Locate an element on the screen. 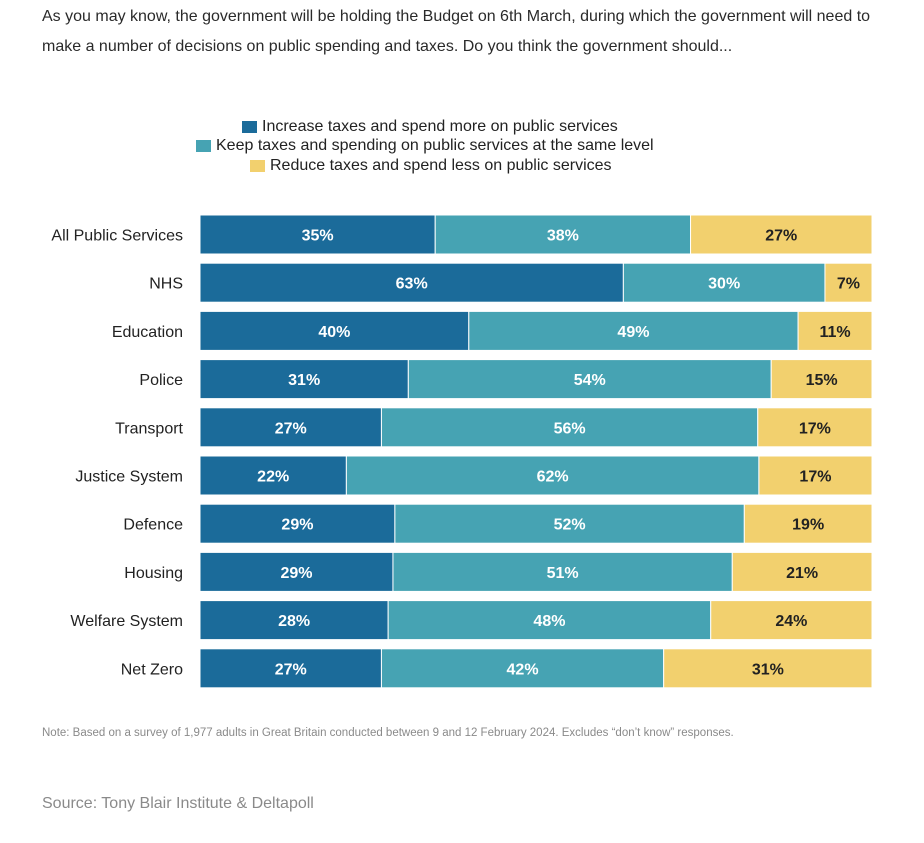 This screenshot has width=924, height=843. category-label-all-public-services: All Public Services is located at coordinates (117, 236).